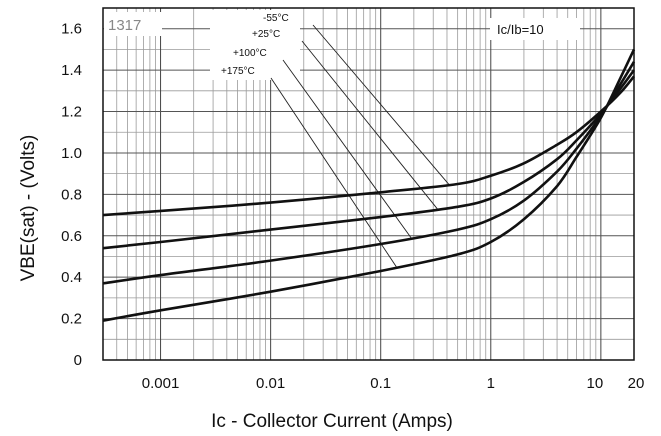 The image size is (661, 436). I want to click on y-tick-label: 0, so click(78, 360).